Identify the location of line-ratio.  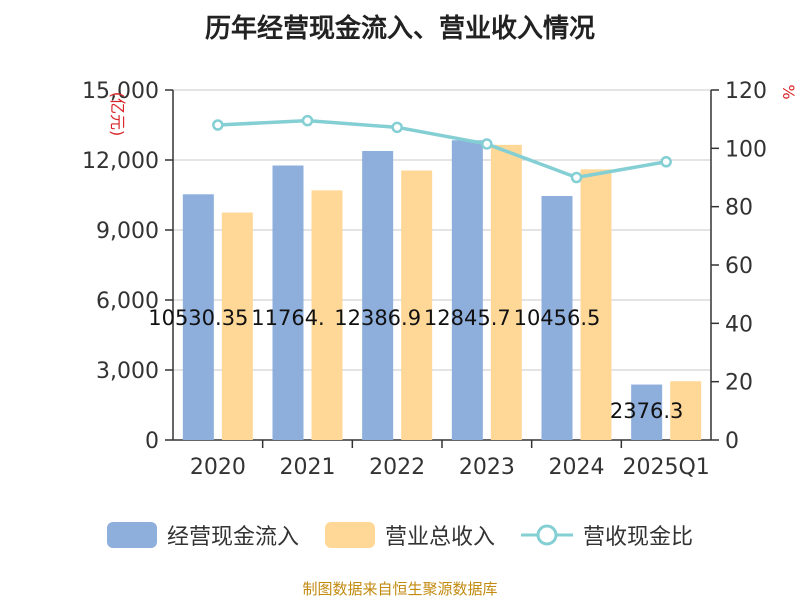
(442, 149).